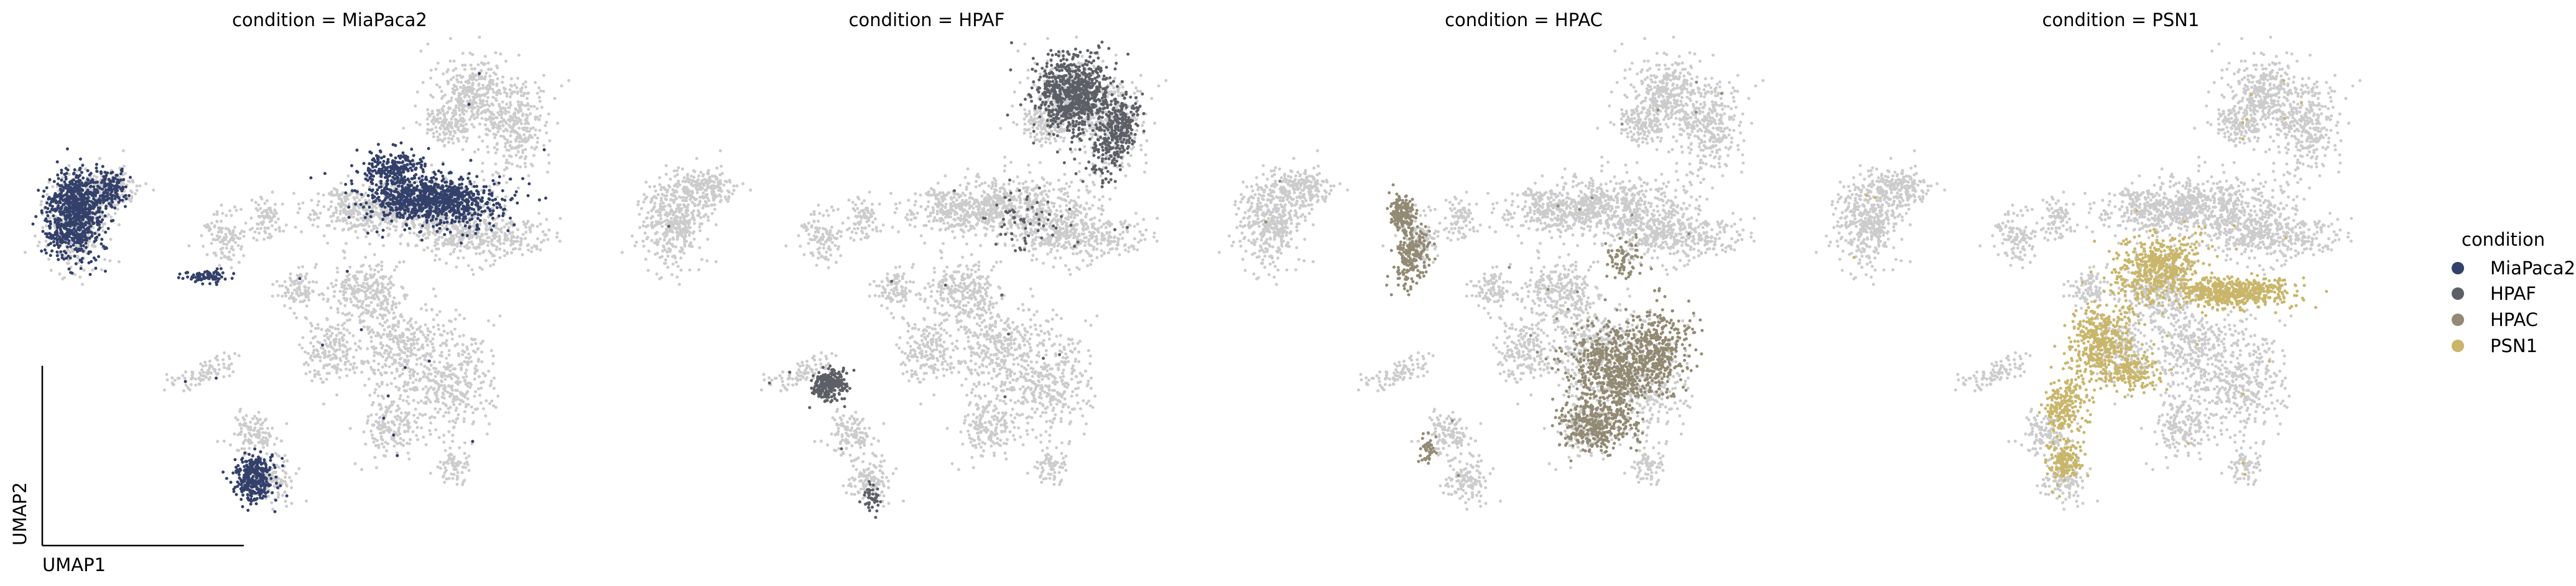 Image resolution: width=2576 pixels, height=586 pixels. Describe the element at coordinates (74, 564) in the screenshot. I see `x-axis-label: UMAP1` at that location.